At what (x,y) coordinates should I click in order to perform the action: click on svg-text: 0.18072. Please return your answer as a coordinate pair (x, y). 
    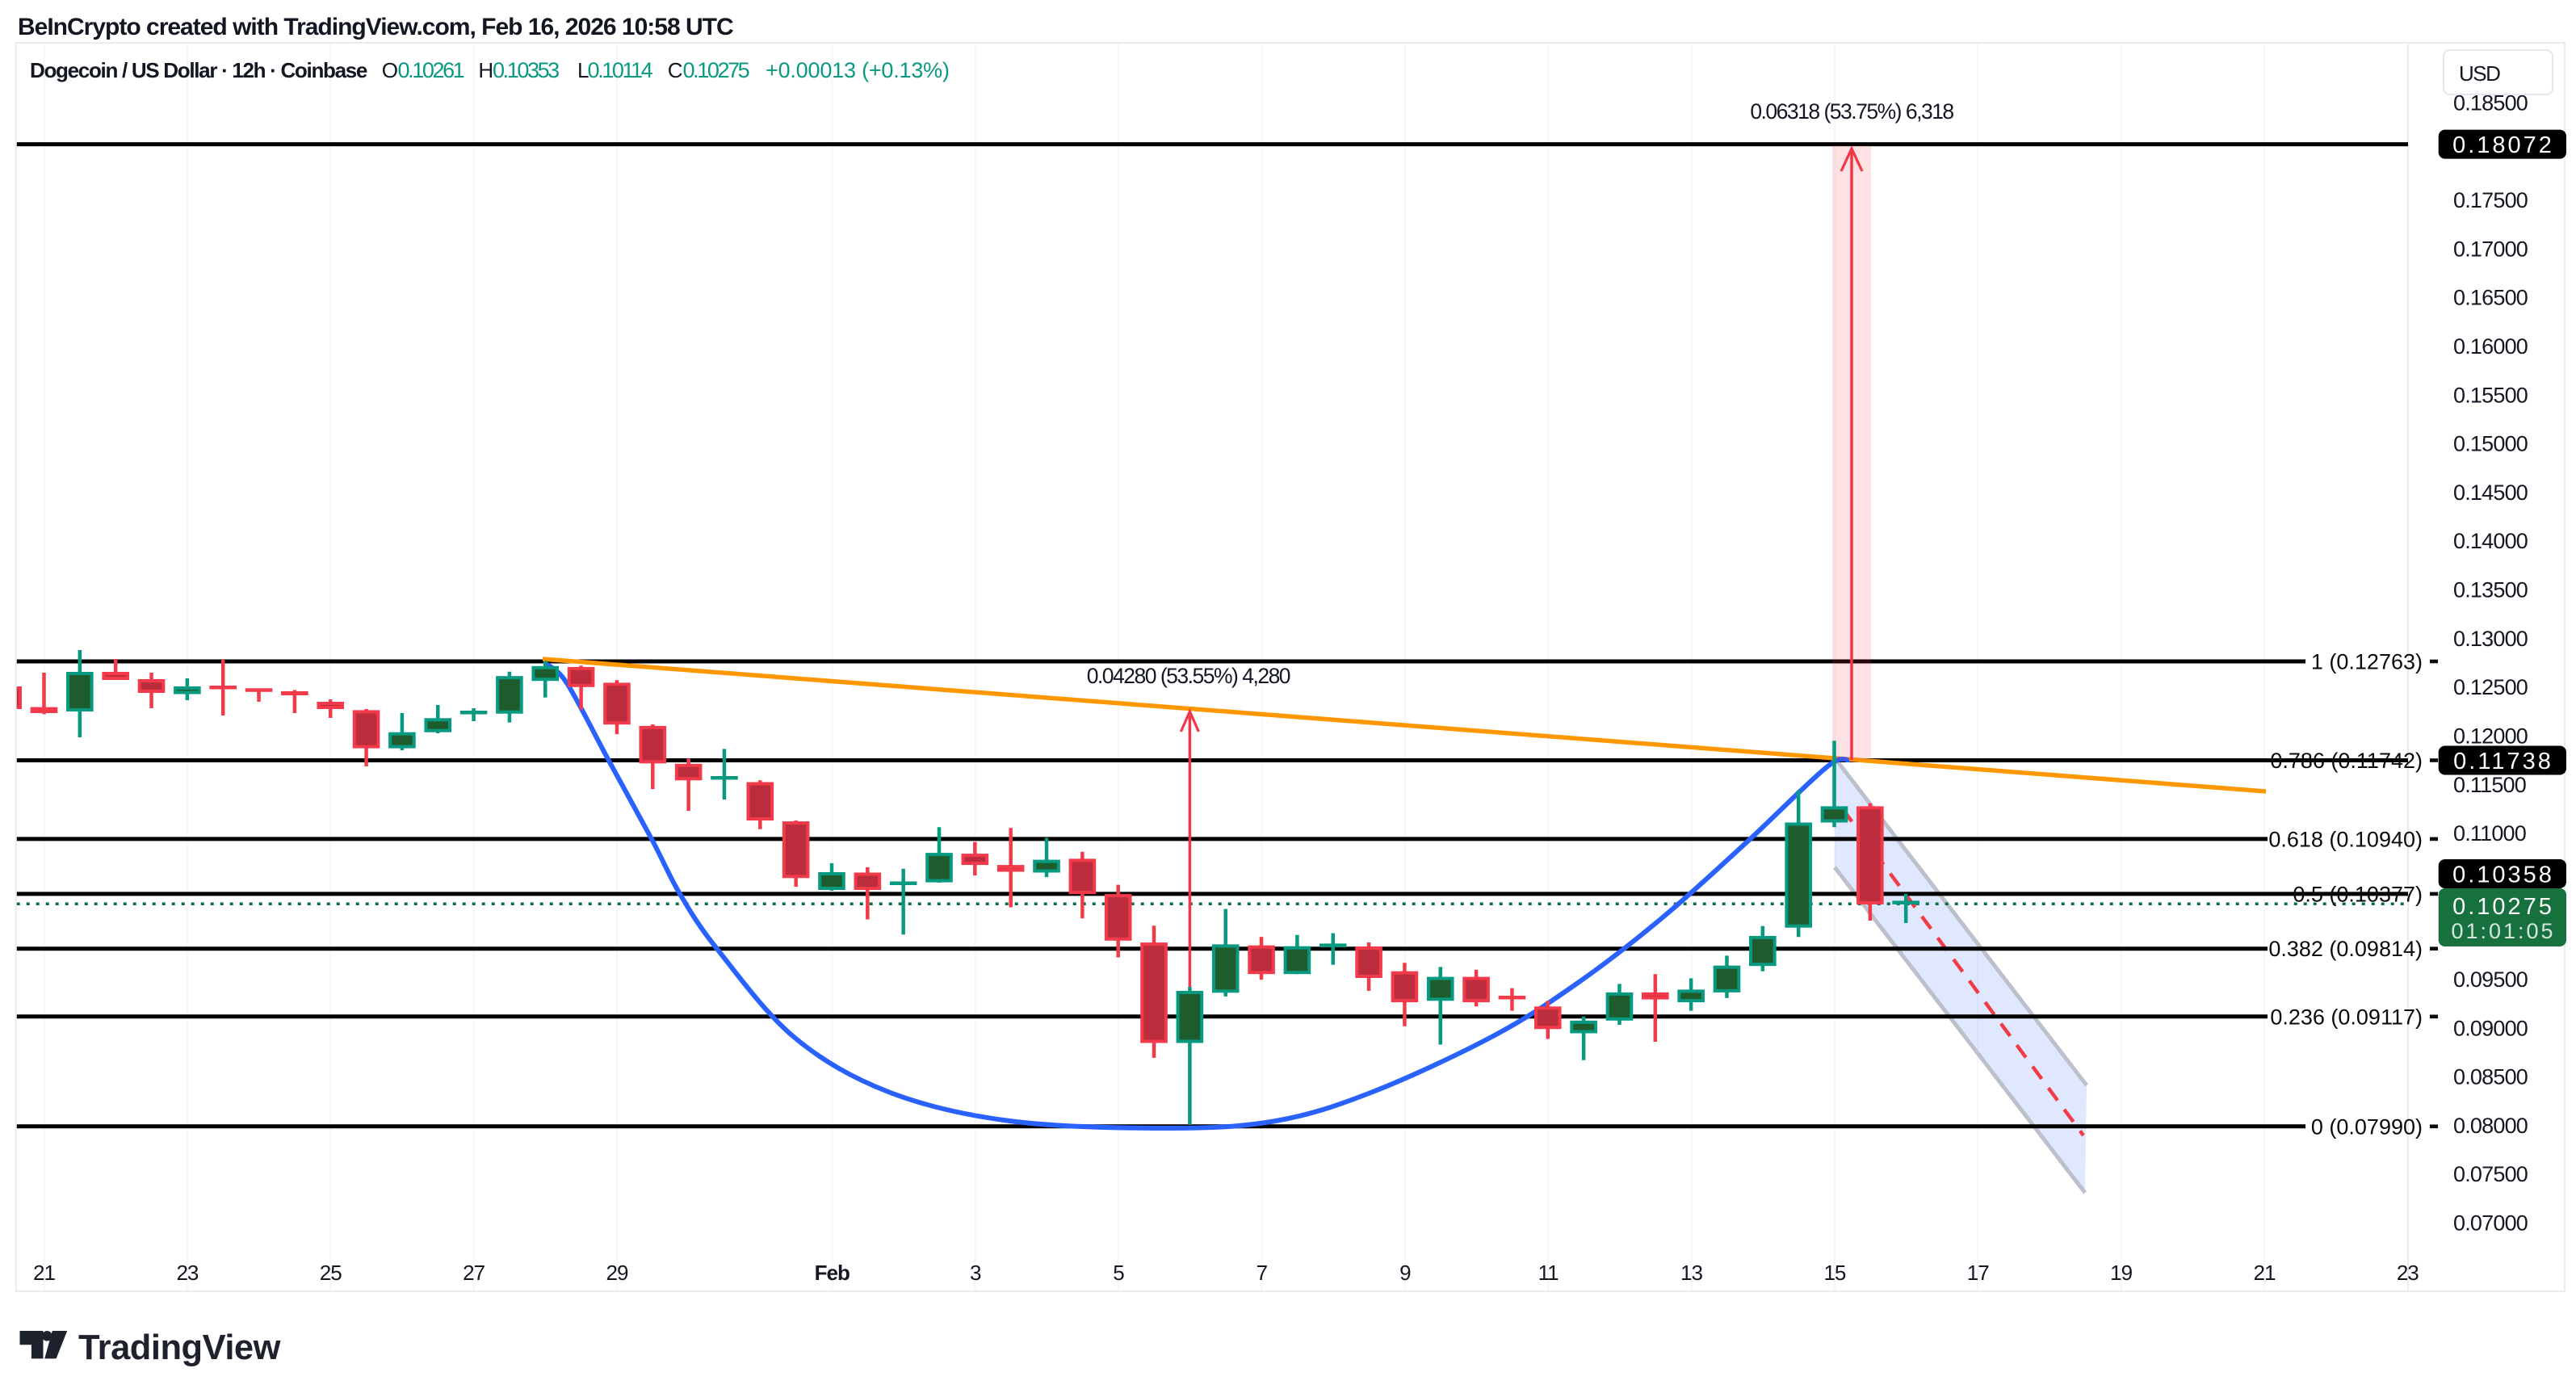
    Looking at the image, I should click on (2503, 145).